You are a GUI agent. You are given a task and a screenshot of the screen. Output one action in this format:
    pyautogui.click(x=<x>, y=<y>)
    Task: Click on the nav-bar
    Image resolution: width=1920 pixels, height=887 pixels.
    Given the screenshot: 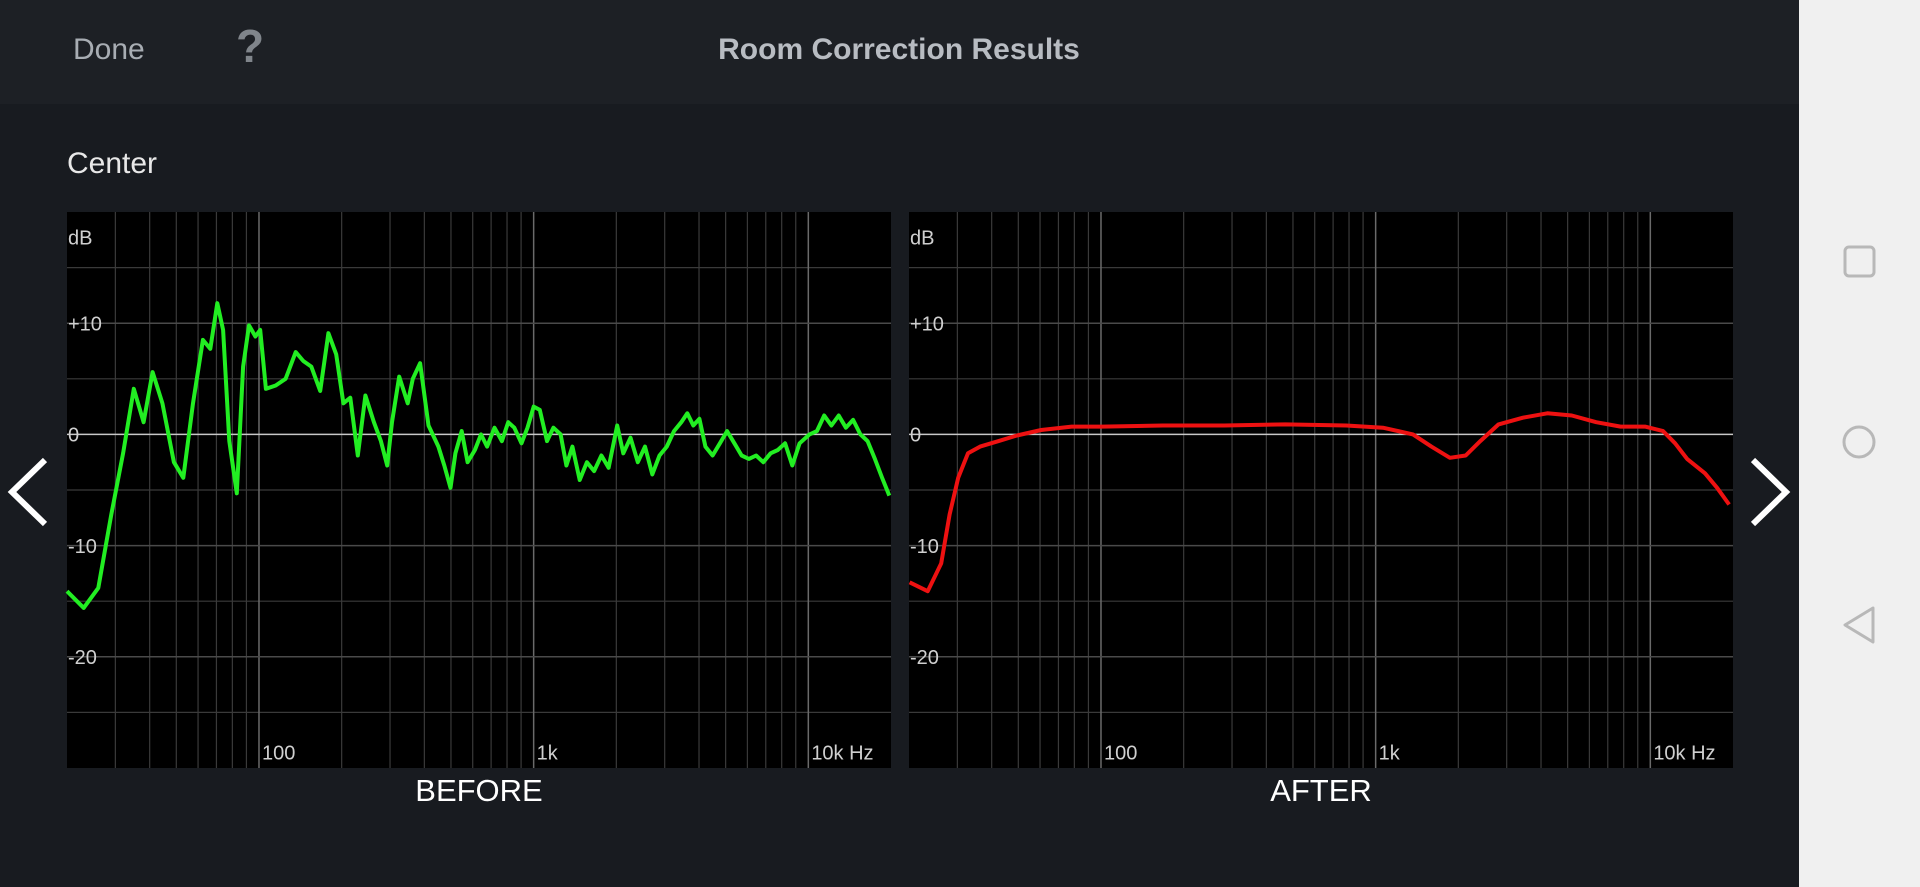 What is the action you would take?
    pyautogui.click(x=1859, y=443)
    